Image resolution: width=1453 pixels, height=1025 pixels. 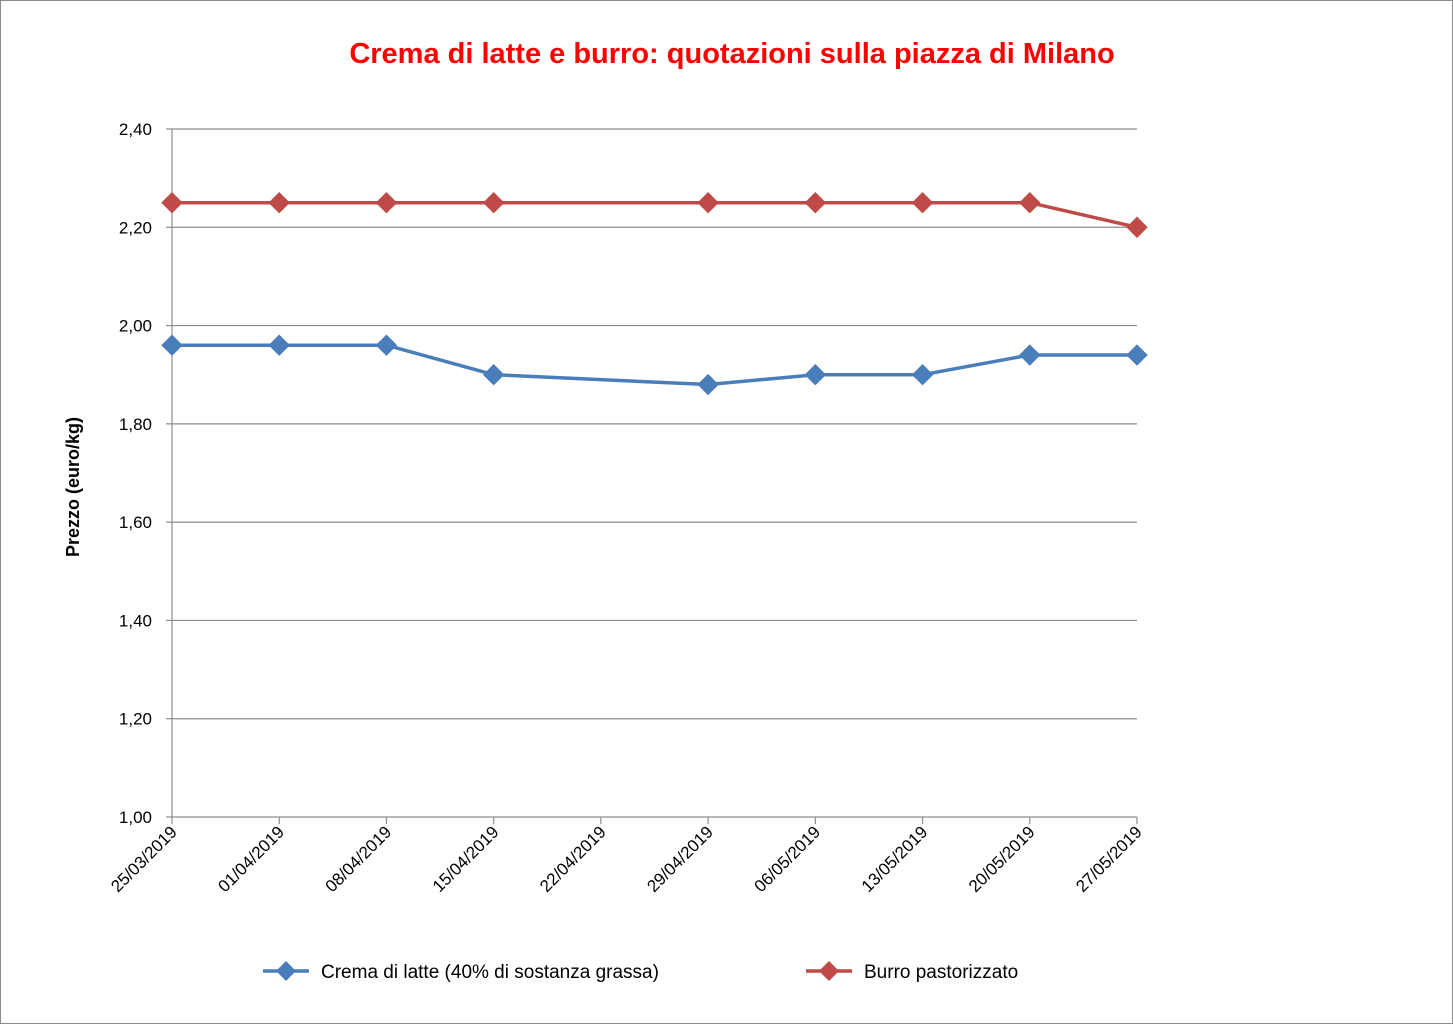 I want to click on y-tick-label: 1,80, so click(x=135, y=424).